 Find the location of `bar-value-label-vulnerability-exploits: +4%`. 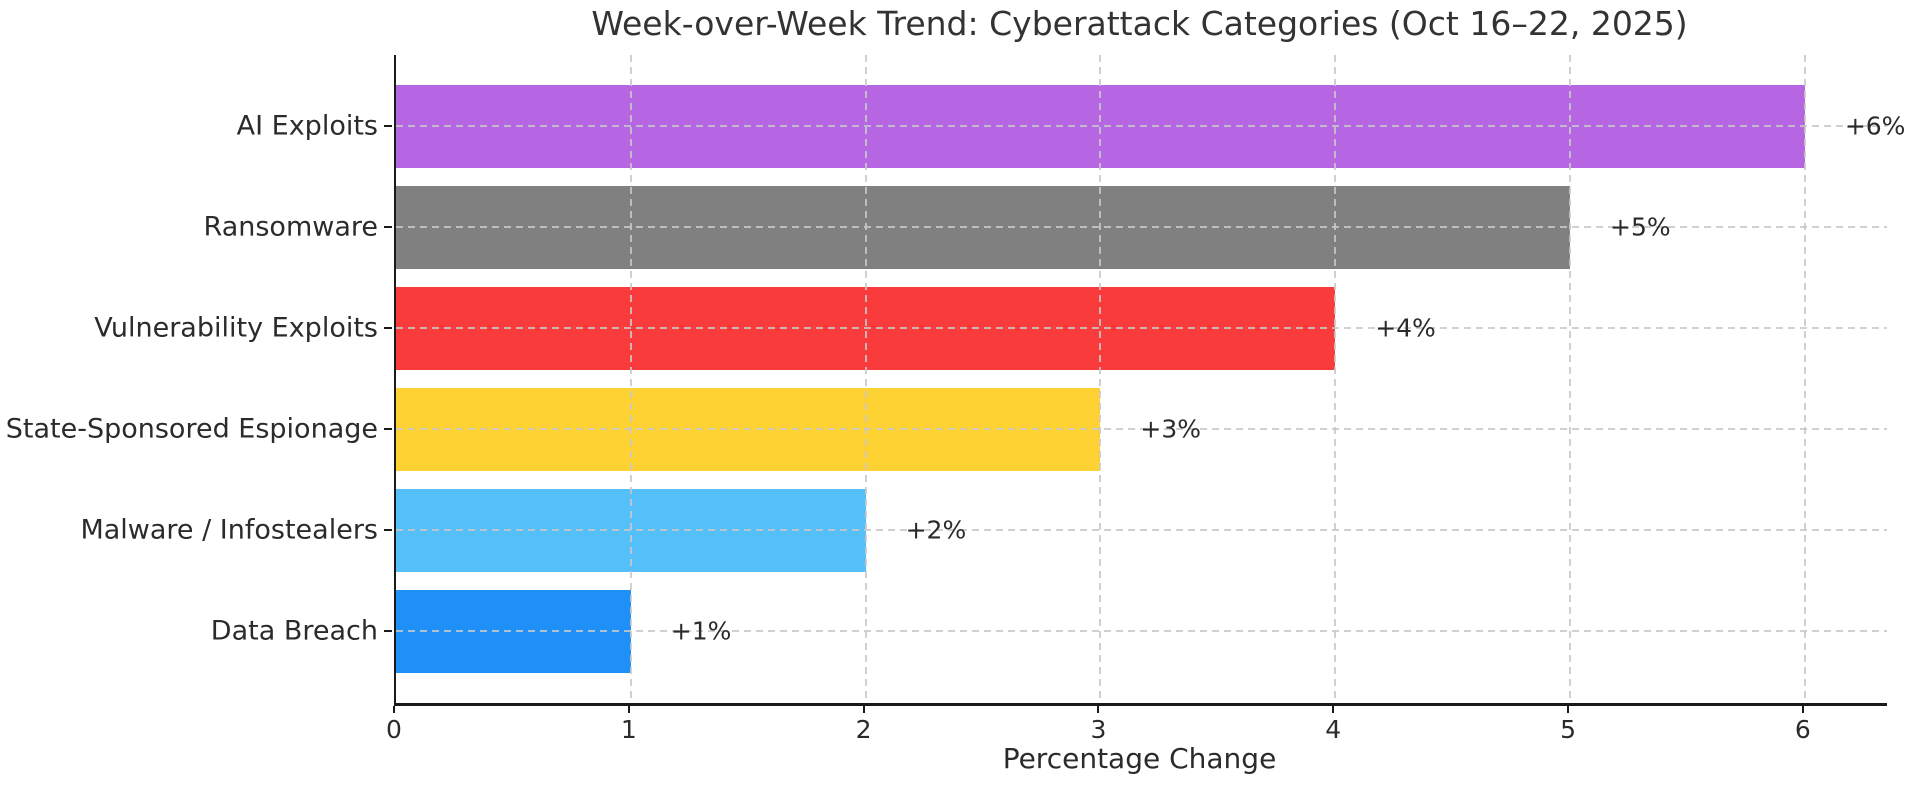

bar-value-label-vulnerability-exploits: +4% is located at coordinates (1405, 328).